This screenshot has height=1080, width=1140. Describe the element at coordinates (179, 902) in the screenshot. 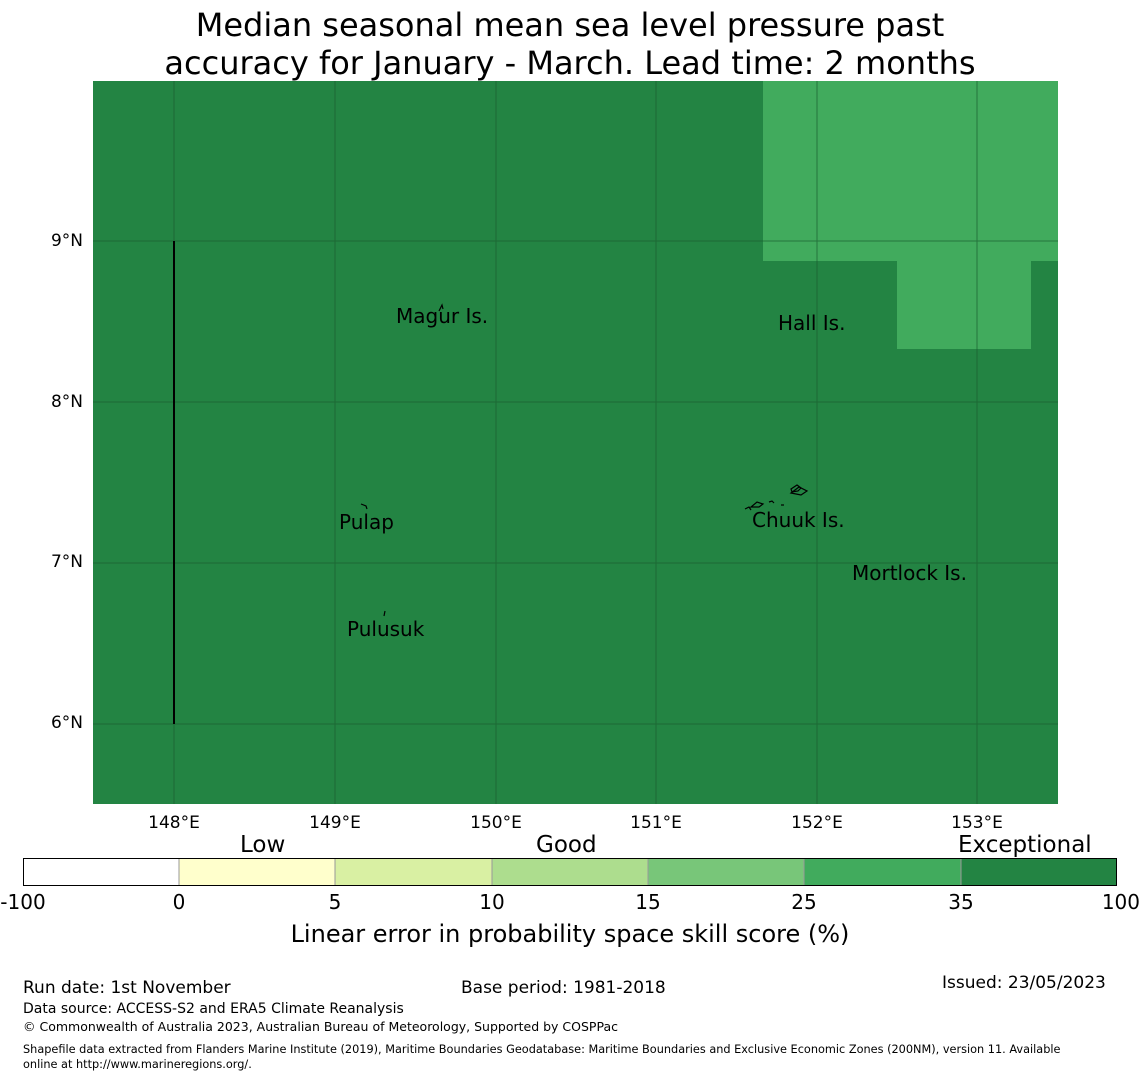

I see `legend-tick-0: 0` at that location.